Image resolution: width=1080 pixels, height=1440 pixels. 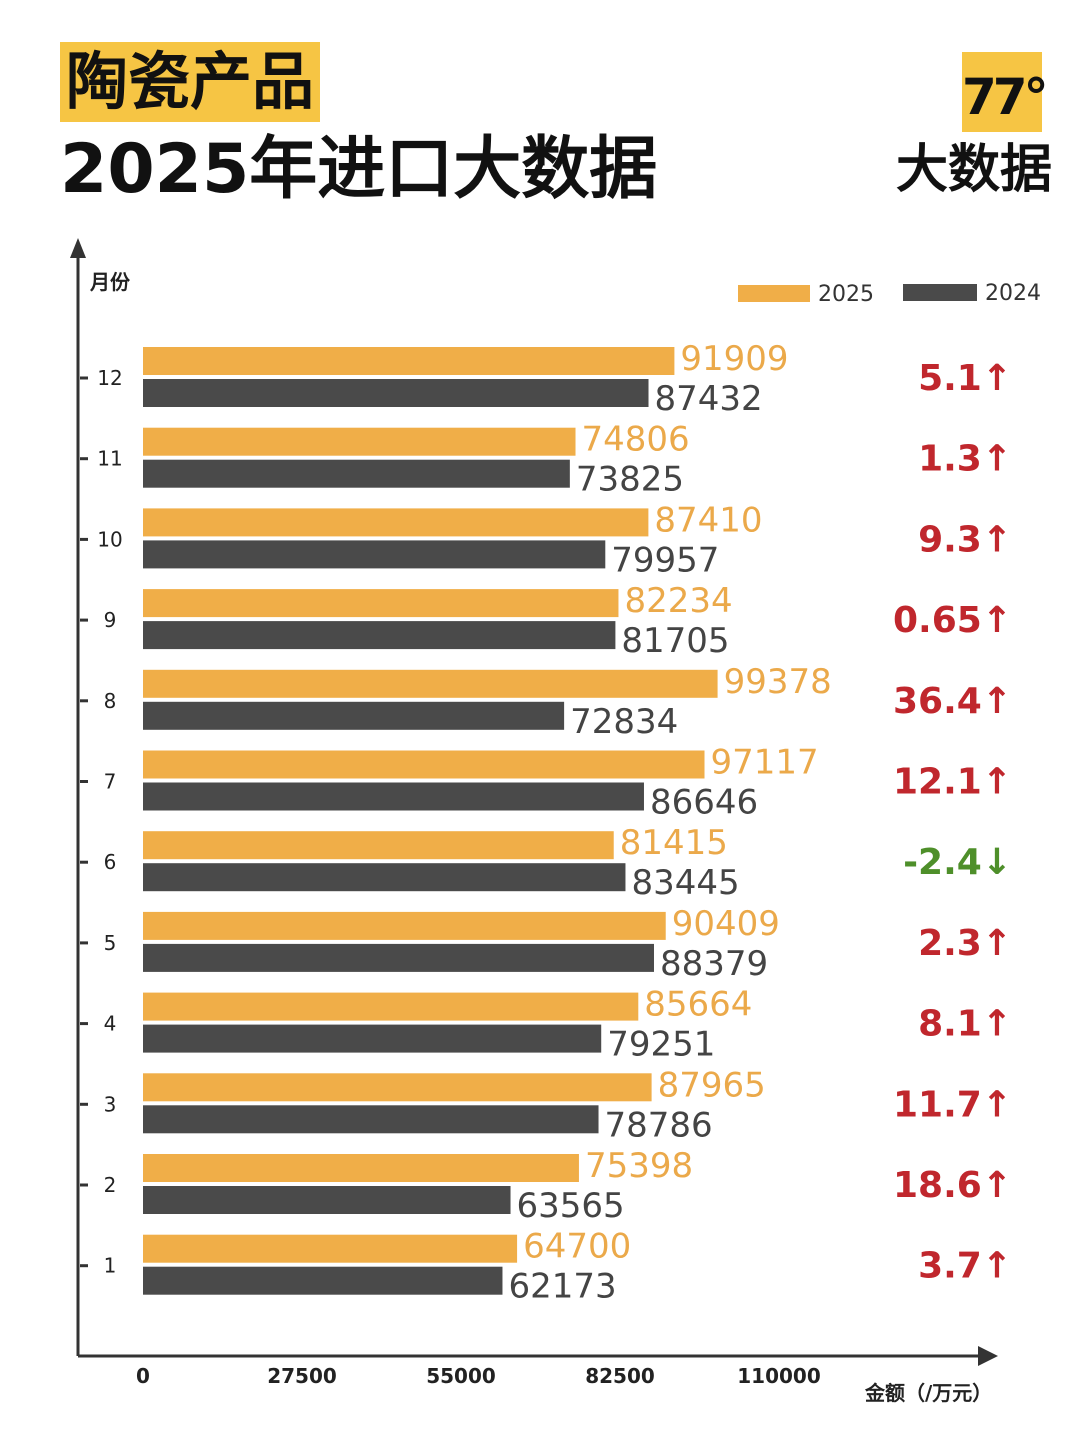 What do you see at coordinates (952, 1185) in the screenshot?
I see `change-label: 18.6↑` at bounding box center [952, 1185].